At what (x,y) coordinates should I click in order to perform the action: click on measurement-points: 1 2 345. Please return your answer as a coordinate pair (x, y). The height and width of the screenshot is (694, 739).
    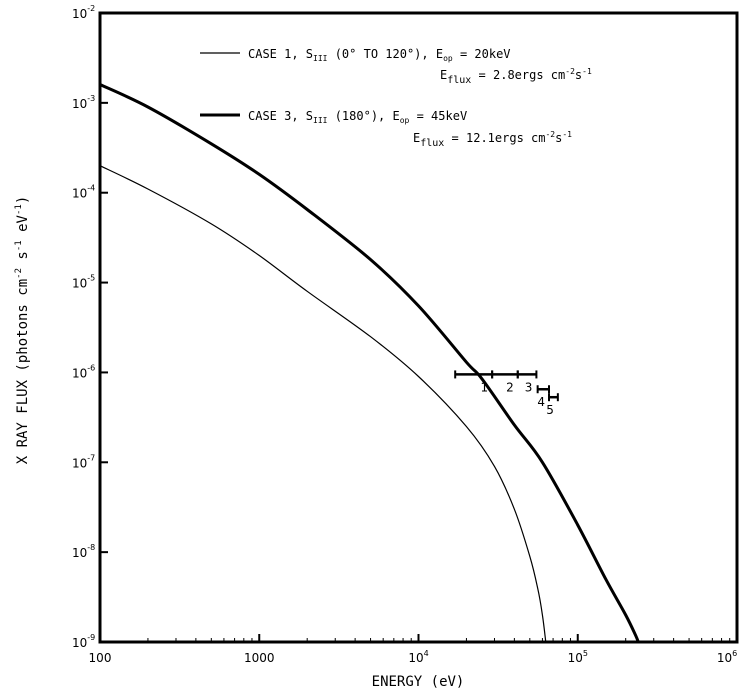
    Looking at the image, I should click on (506, 393).